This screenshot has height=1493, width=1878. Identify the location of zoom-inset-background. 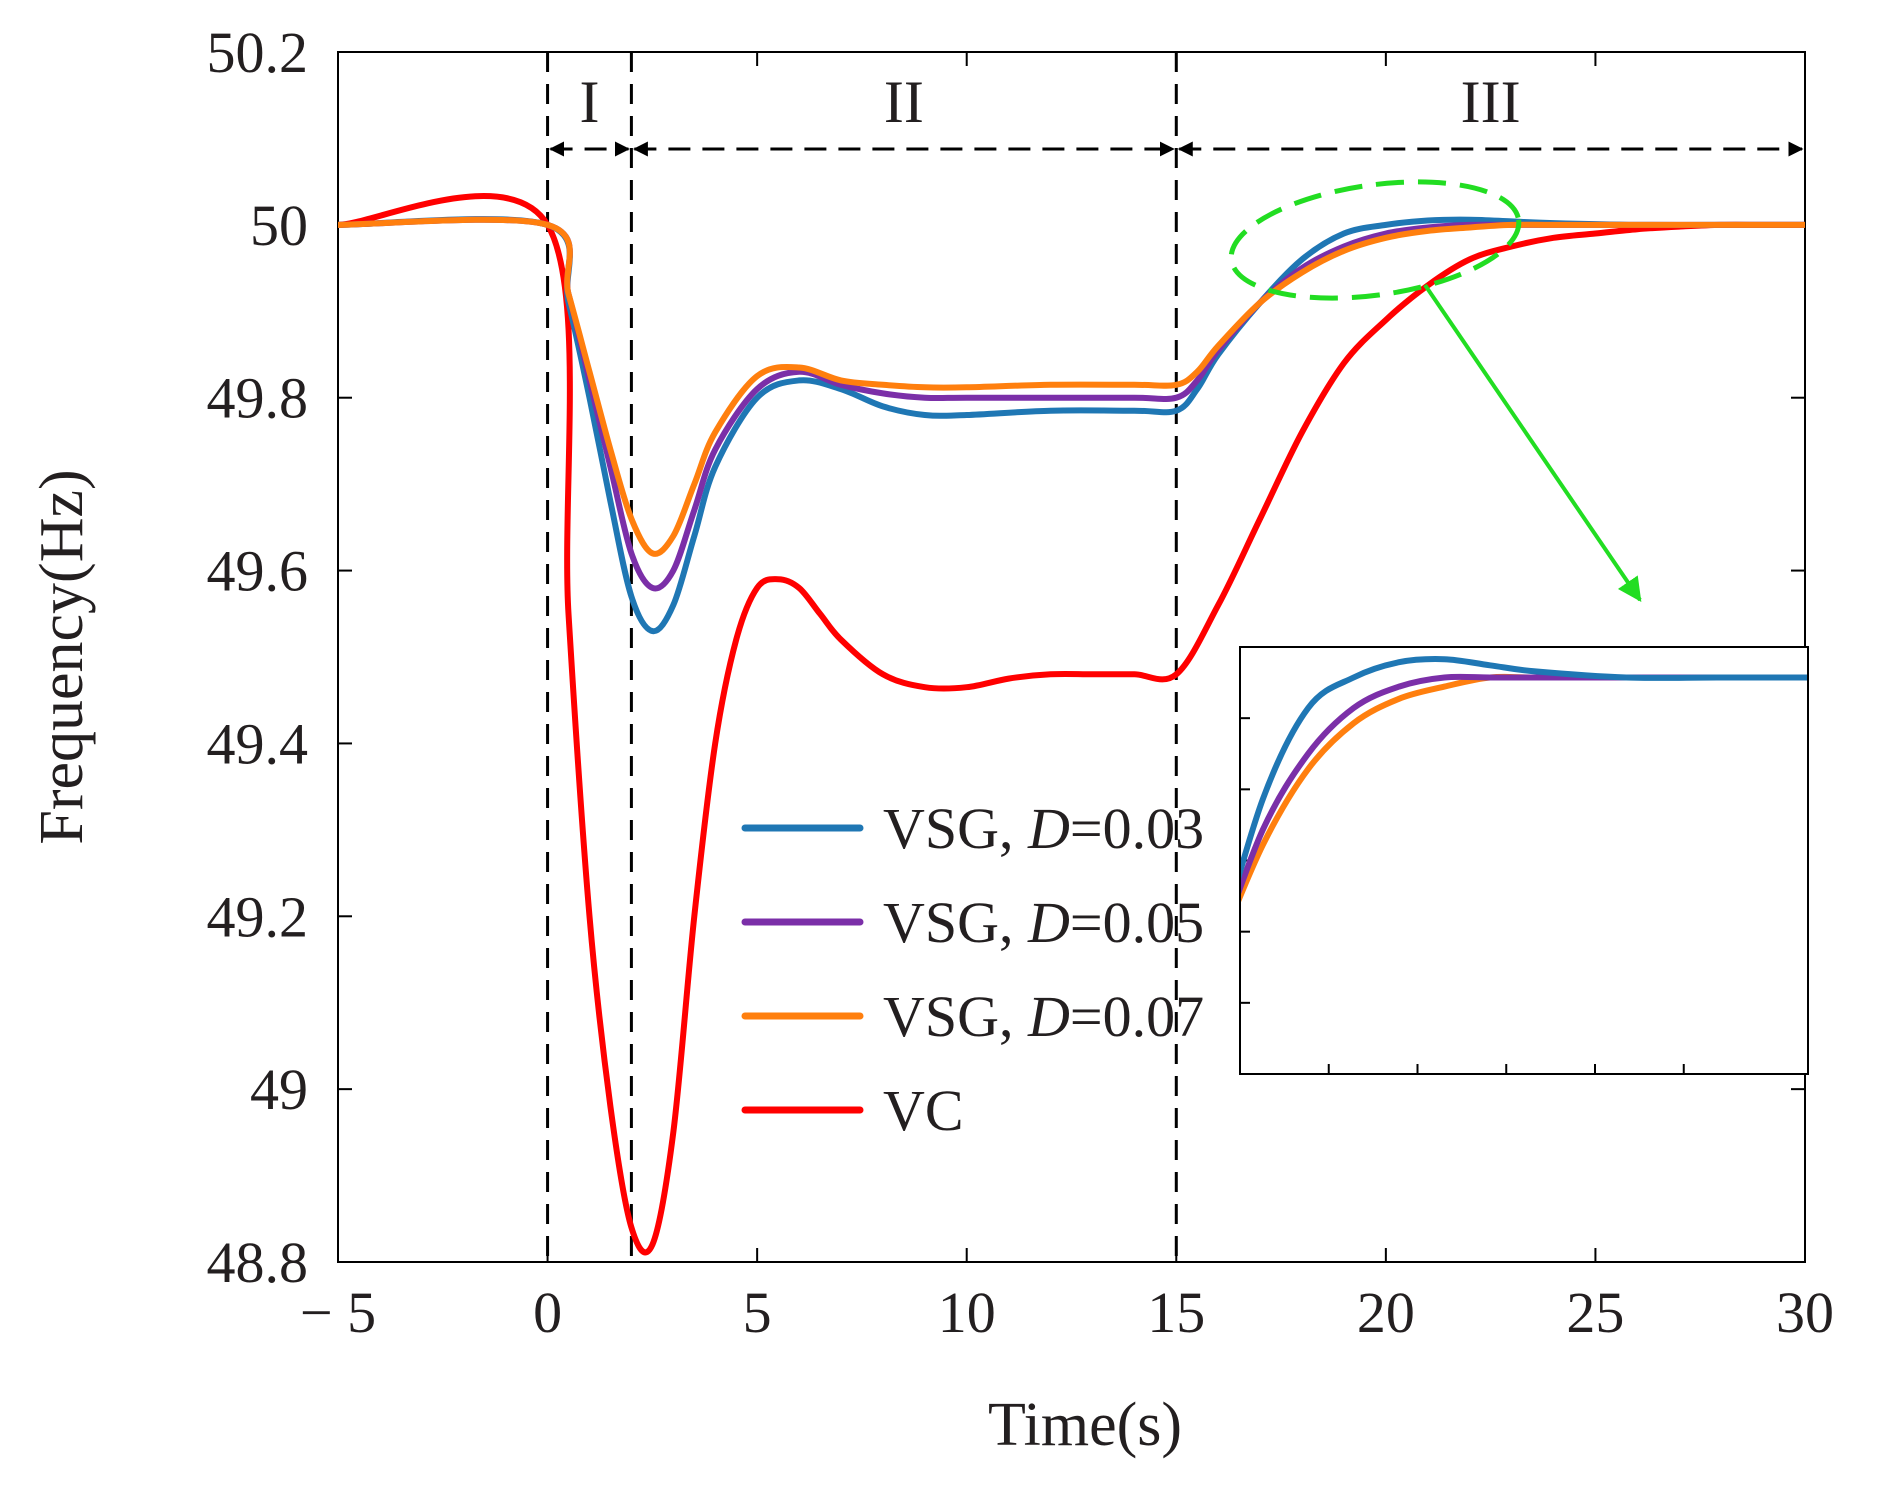
(1524, 860).